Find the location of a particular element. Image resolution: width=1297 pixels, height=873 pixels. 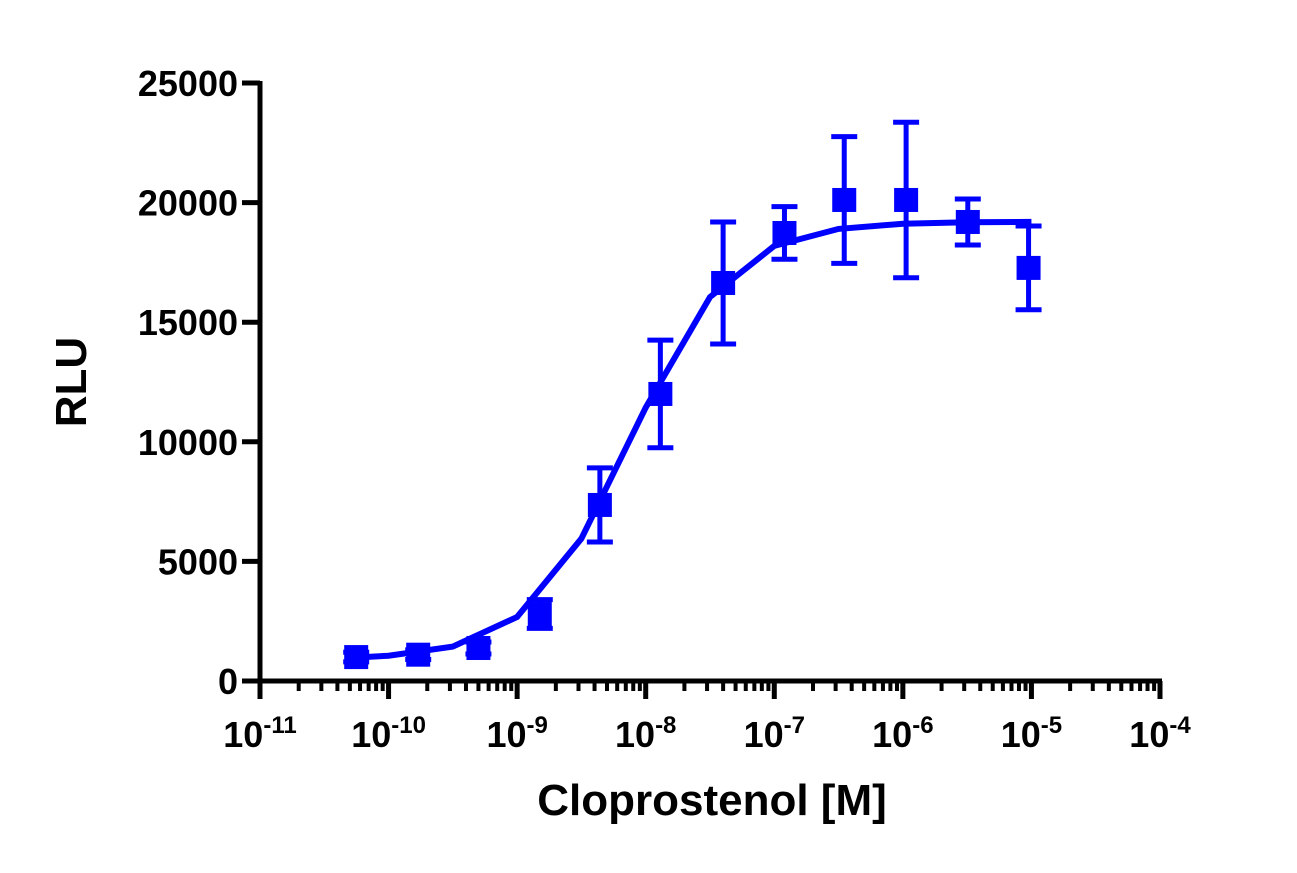

x-axis-title: Cloprostenol [M] is located at coordinates (712, 800).